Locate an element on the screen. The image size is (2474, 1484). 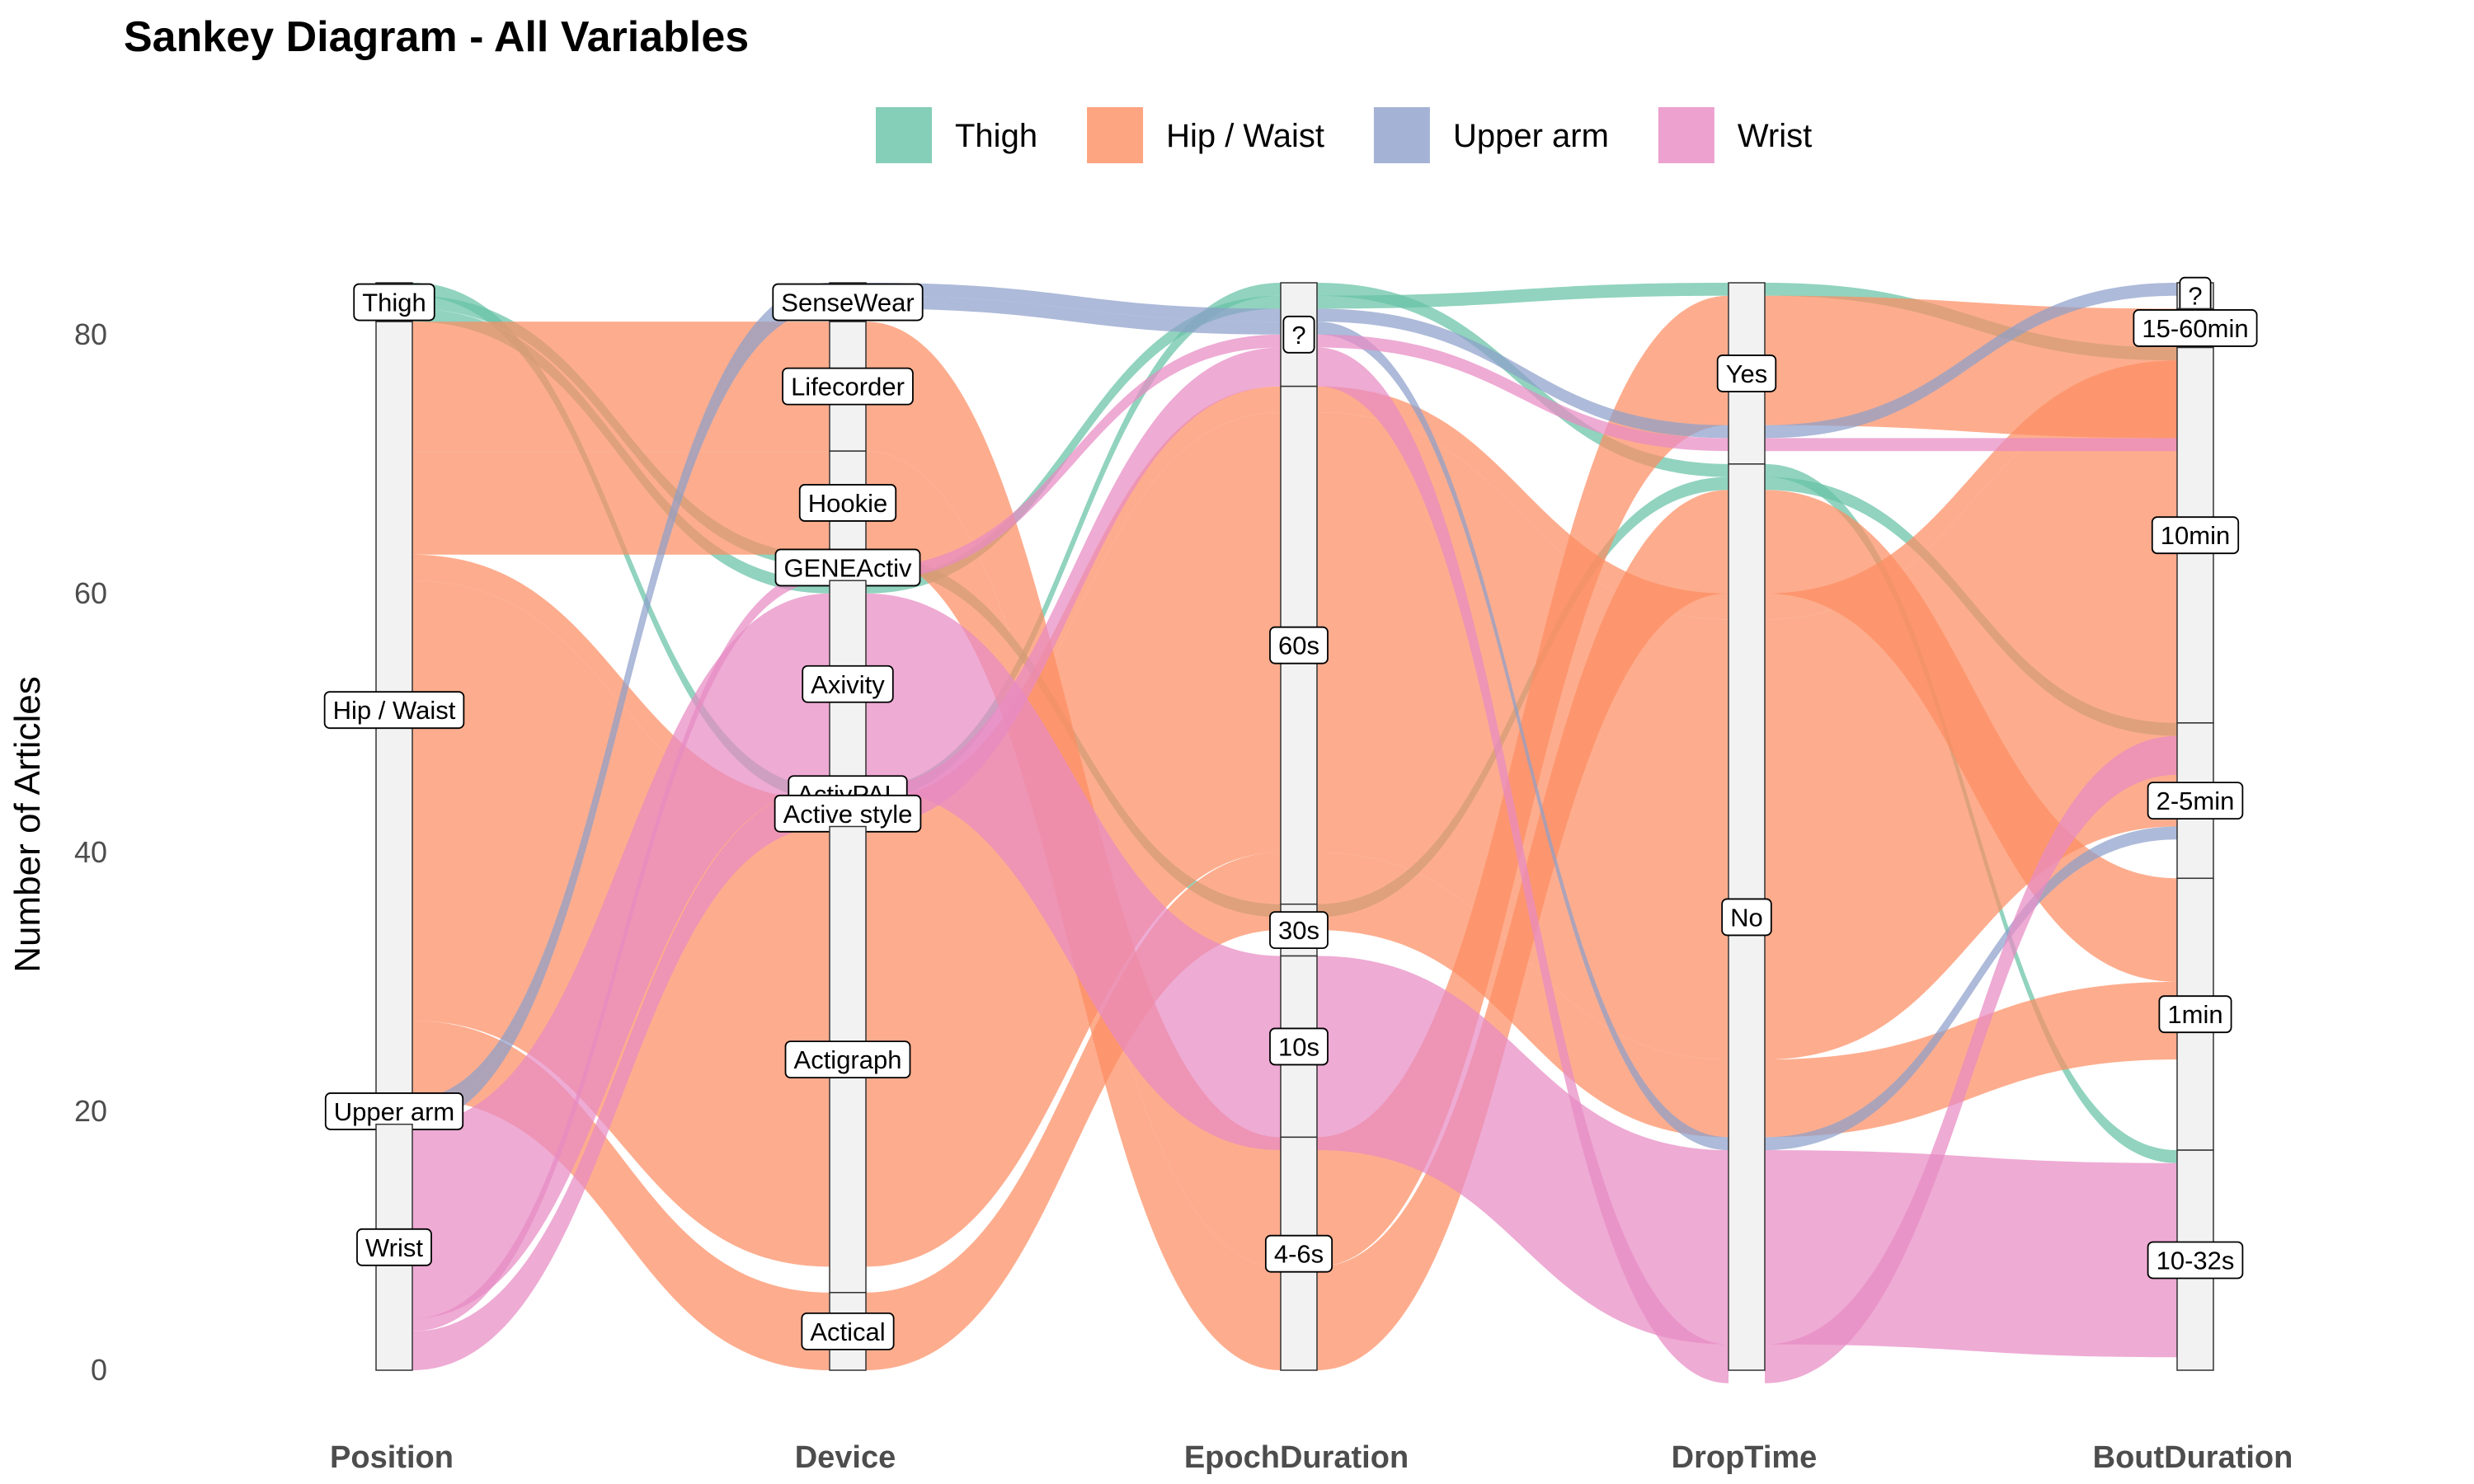
stratum-label-text: 1min is located at coordinates (2194, 1014).